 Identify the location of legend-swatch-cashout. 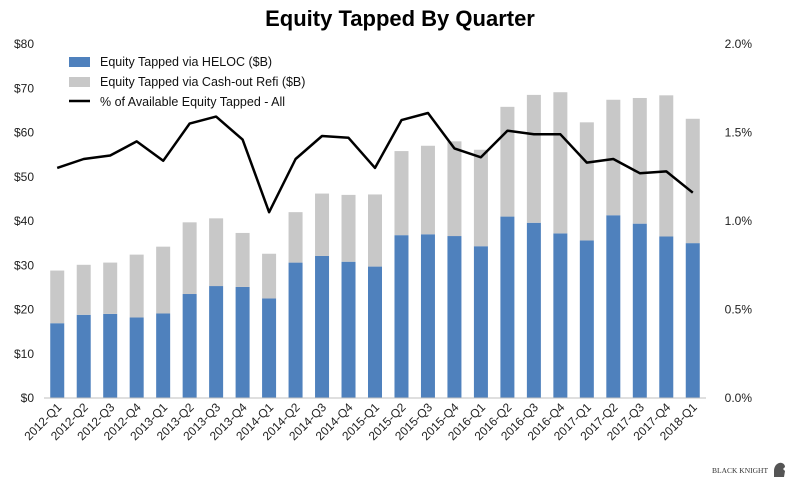
(79, 82).